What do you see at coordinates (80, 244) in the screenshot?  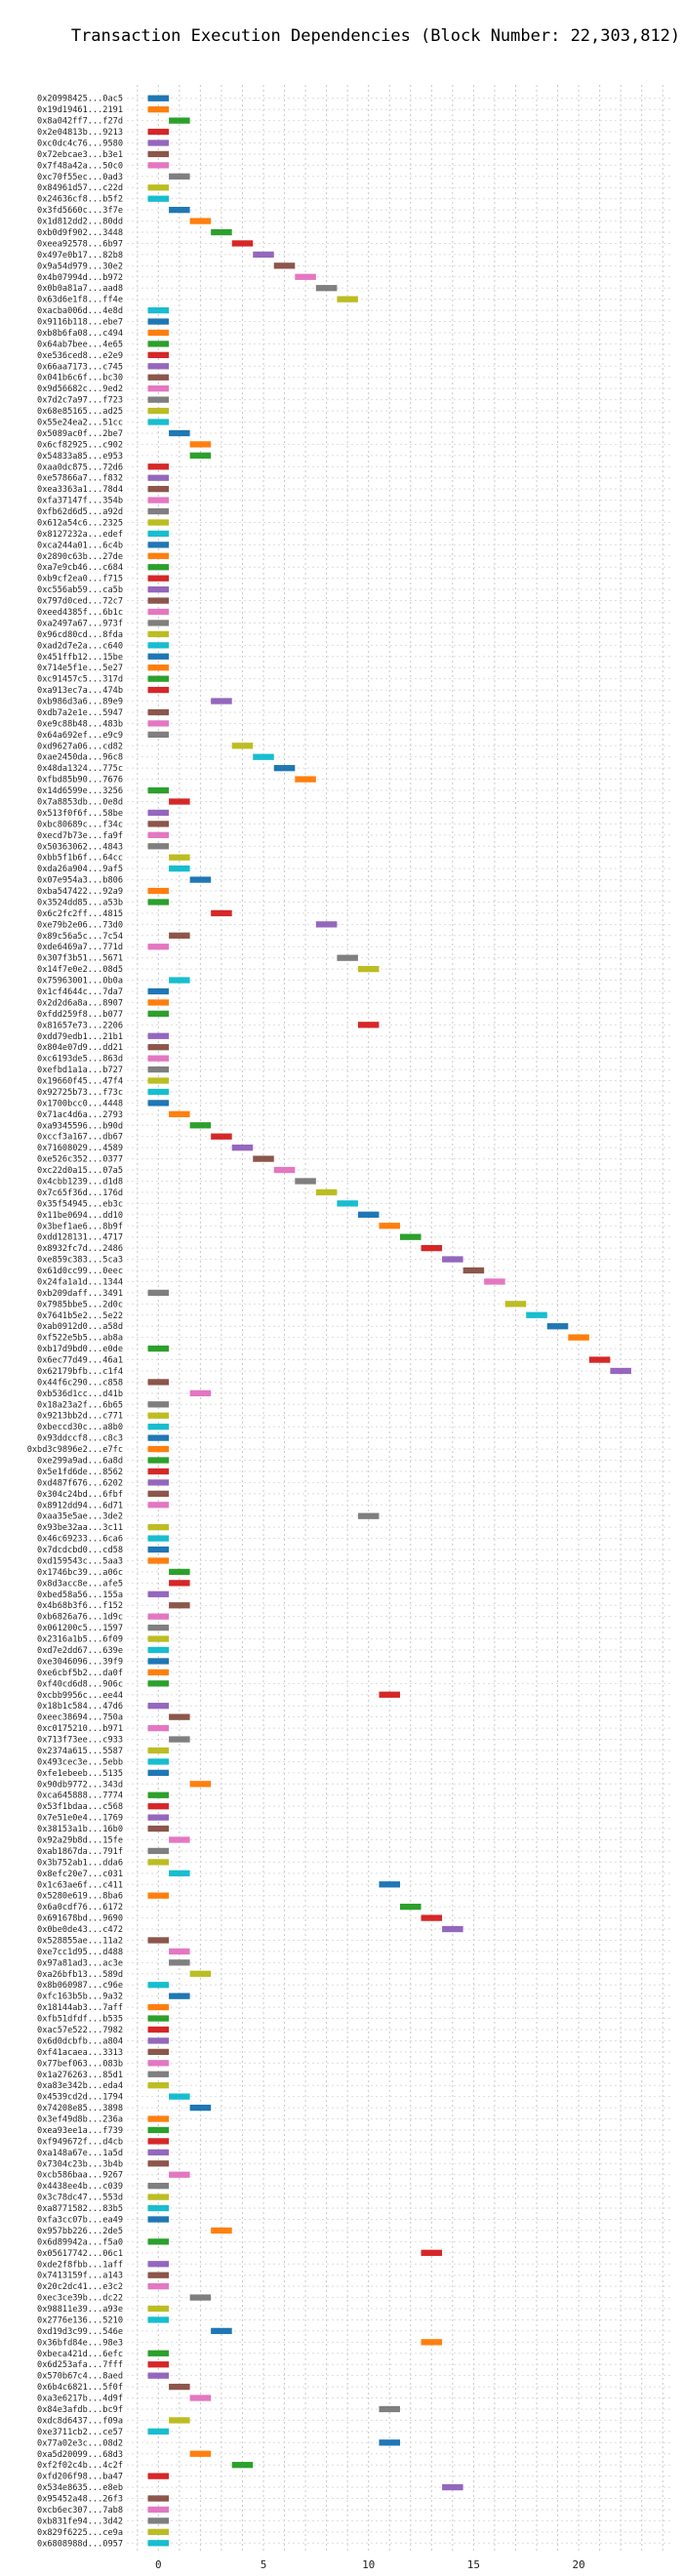 I see `y-tick-label: 0xeea92578...6b97` at bounding box center [80, 244].